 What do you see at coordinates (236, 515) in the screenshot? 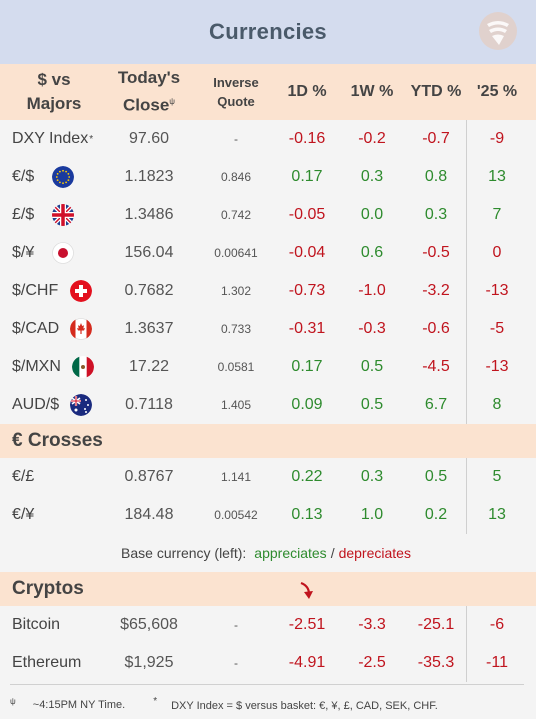
I see `inverse-value: 0.00542` at bounding box center [236, 515].